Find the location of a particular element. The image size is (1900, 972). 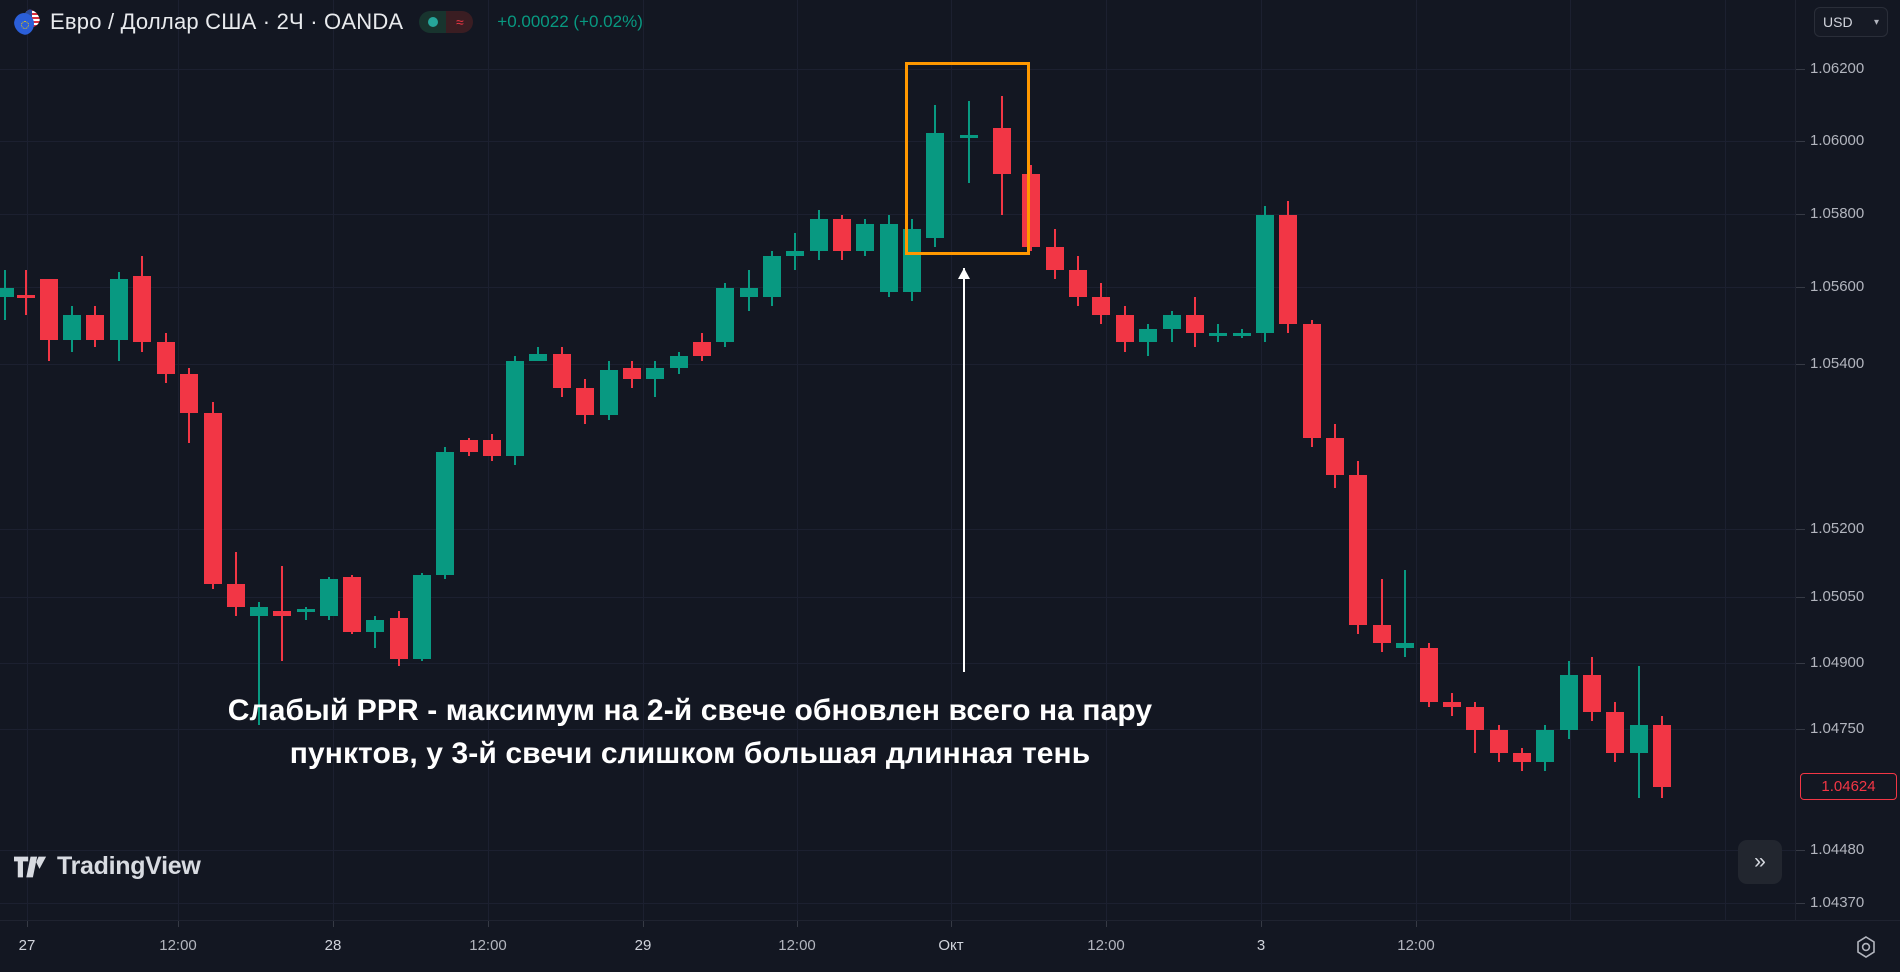

time-axis: 27 12:00 28 12:00 29 12:00 Окт 12:00 3 12:00 is located at coordinates (950, 946).